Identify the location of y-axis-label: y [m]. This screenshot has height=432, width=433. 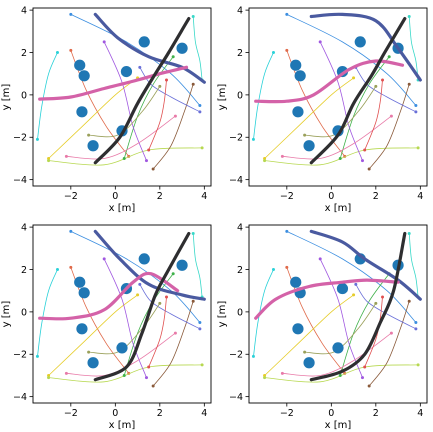
(222, 97).